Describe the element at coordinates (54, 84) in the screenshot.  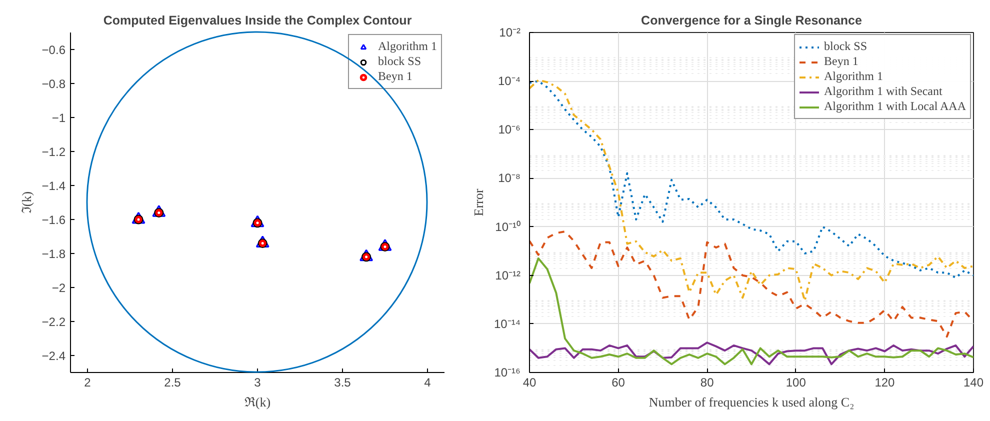
I see `y-tick-label: −0.8` at that location.